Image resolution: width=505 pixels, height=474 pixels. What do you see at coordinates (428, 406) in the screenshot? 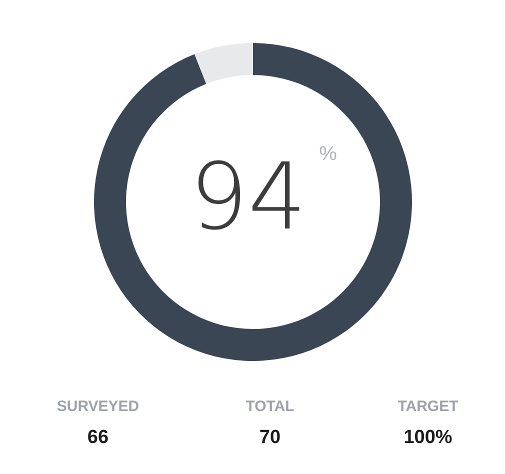
I see `text: TARGET` at bounding box center [428, 406].